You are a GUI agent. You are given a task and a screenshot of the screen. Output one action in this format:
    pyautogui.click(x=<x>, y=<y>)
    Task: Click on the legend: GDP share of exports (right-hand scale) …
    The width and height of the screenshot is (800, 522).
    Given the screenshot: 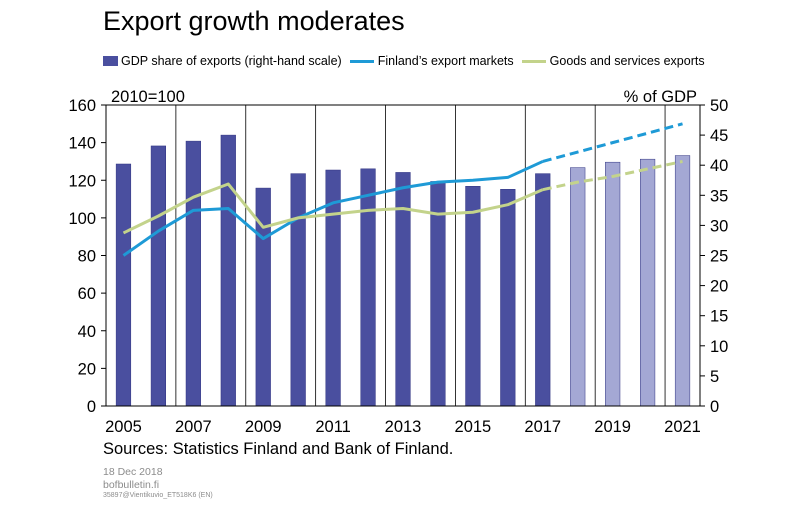 What is the action you would take?
    pyautogui.click(x=408, y=61)
    